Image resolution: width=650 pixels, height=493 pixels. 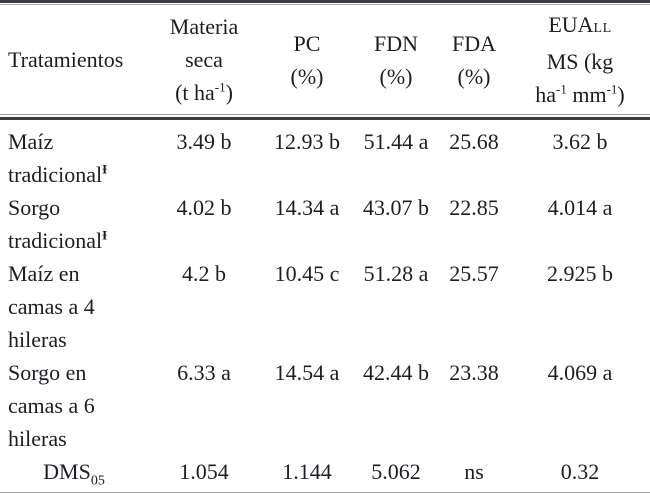 I want to click on value-cell: 51.44 a, so click(x=396, y=141).